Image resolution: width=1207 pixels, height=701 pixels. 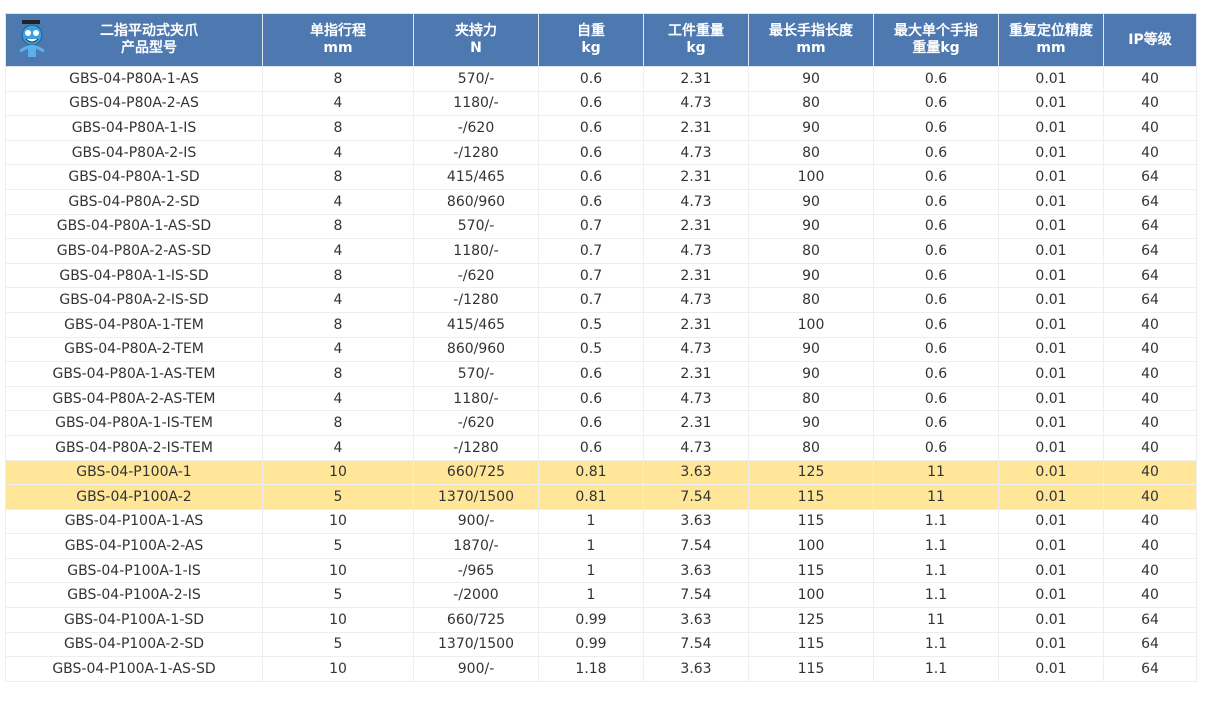 I want to click on header-line1: 二指平动式夹爪, so click(x=149, y=31).